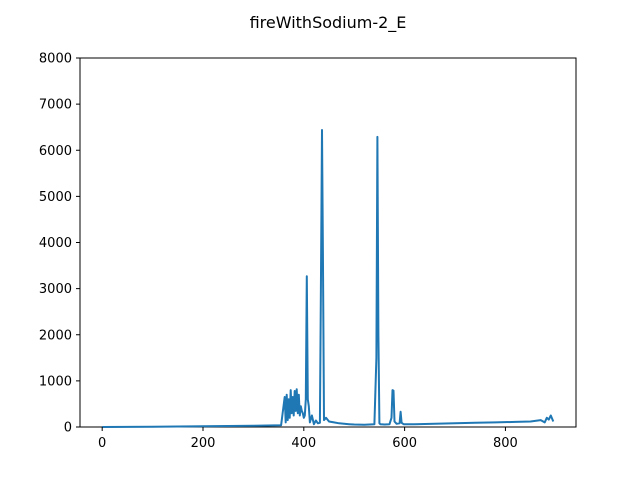  I want to click on y-tick-label: 5000, so click(55, 197).